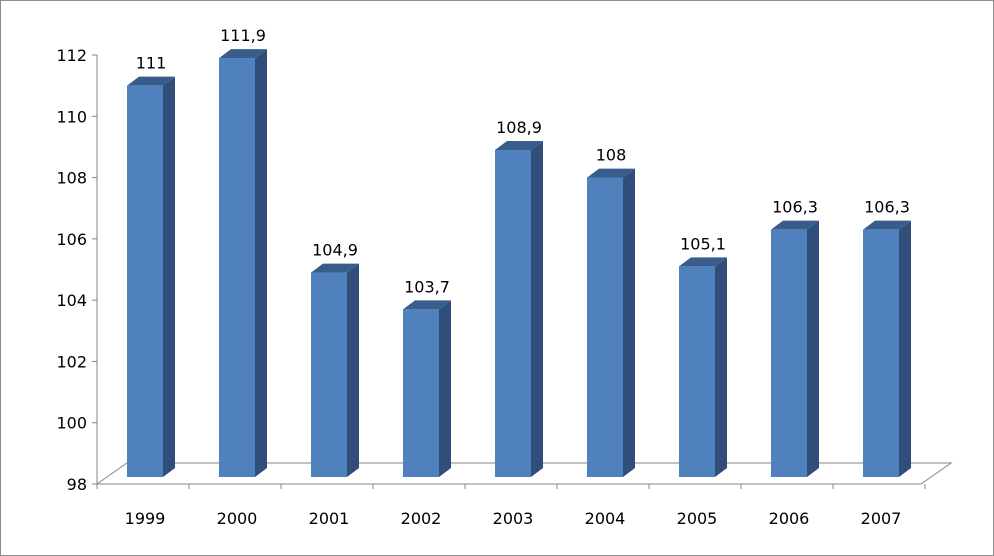 This screenshot has height=556, width=994. Describe the element at coordinates (421, 518) in the screenshot. I see `x-tick-label: 2002` at that location.